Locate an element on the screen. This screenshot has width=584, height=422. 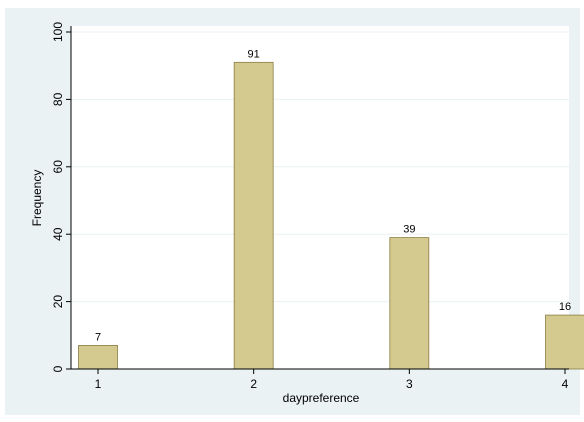
y-tick-label: 80 is located at coordinates (58, 99).